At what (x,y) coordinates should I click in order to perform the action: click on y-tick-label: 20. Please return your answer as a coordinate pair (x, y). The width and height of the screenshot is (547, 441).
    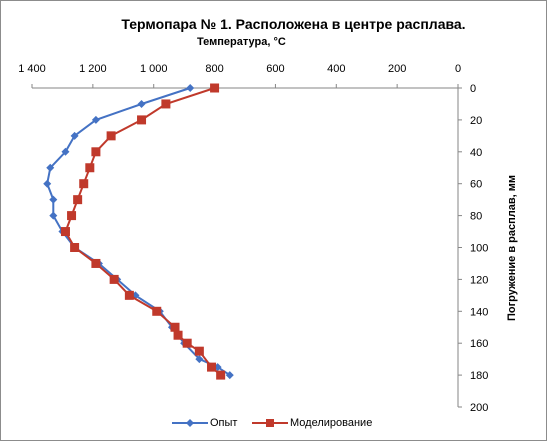
    Looking at the image, I should click on (476, 121).